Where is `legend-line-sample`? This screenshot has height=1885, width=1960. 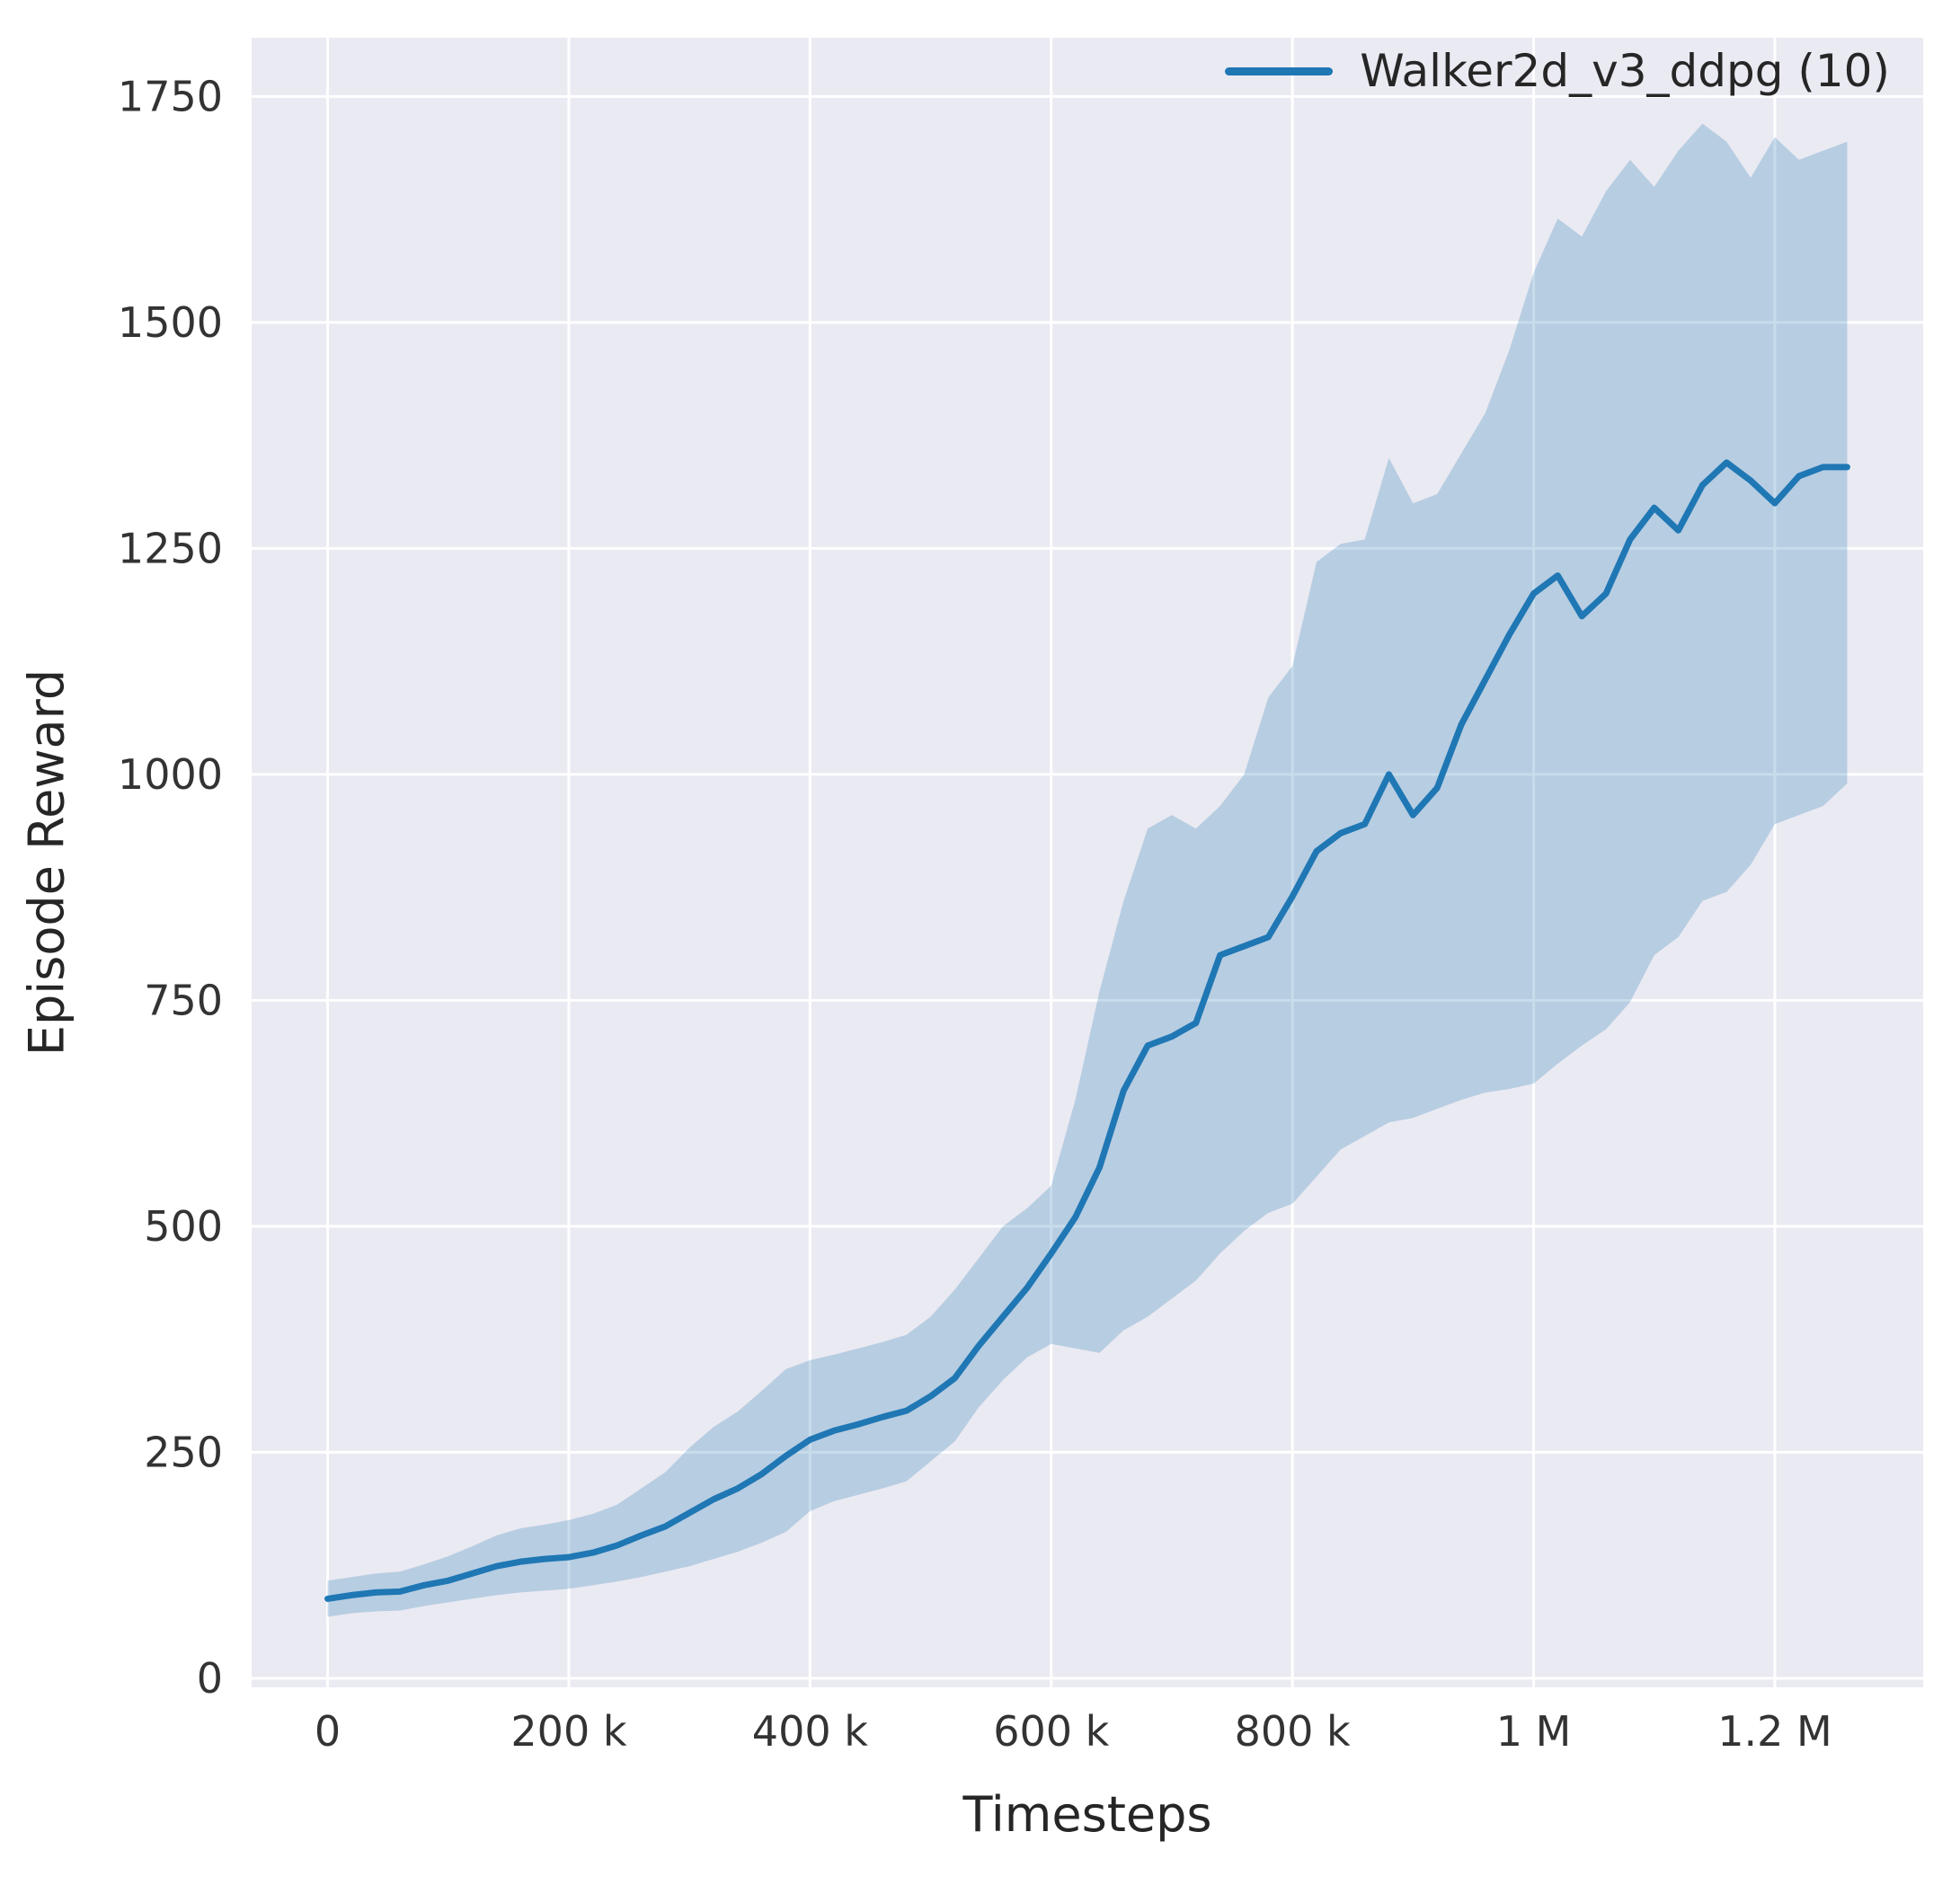
legend-line-sample is located at coordinates (1280, 70).